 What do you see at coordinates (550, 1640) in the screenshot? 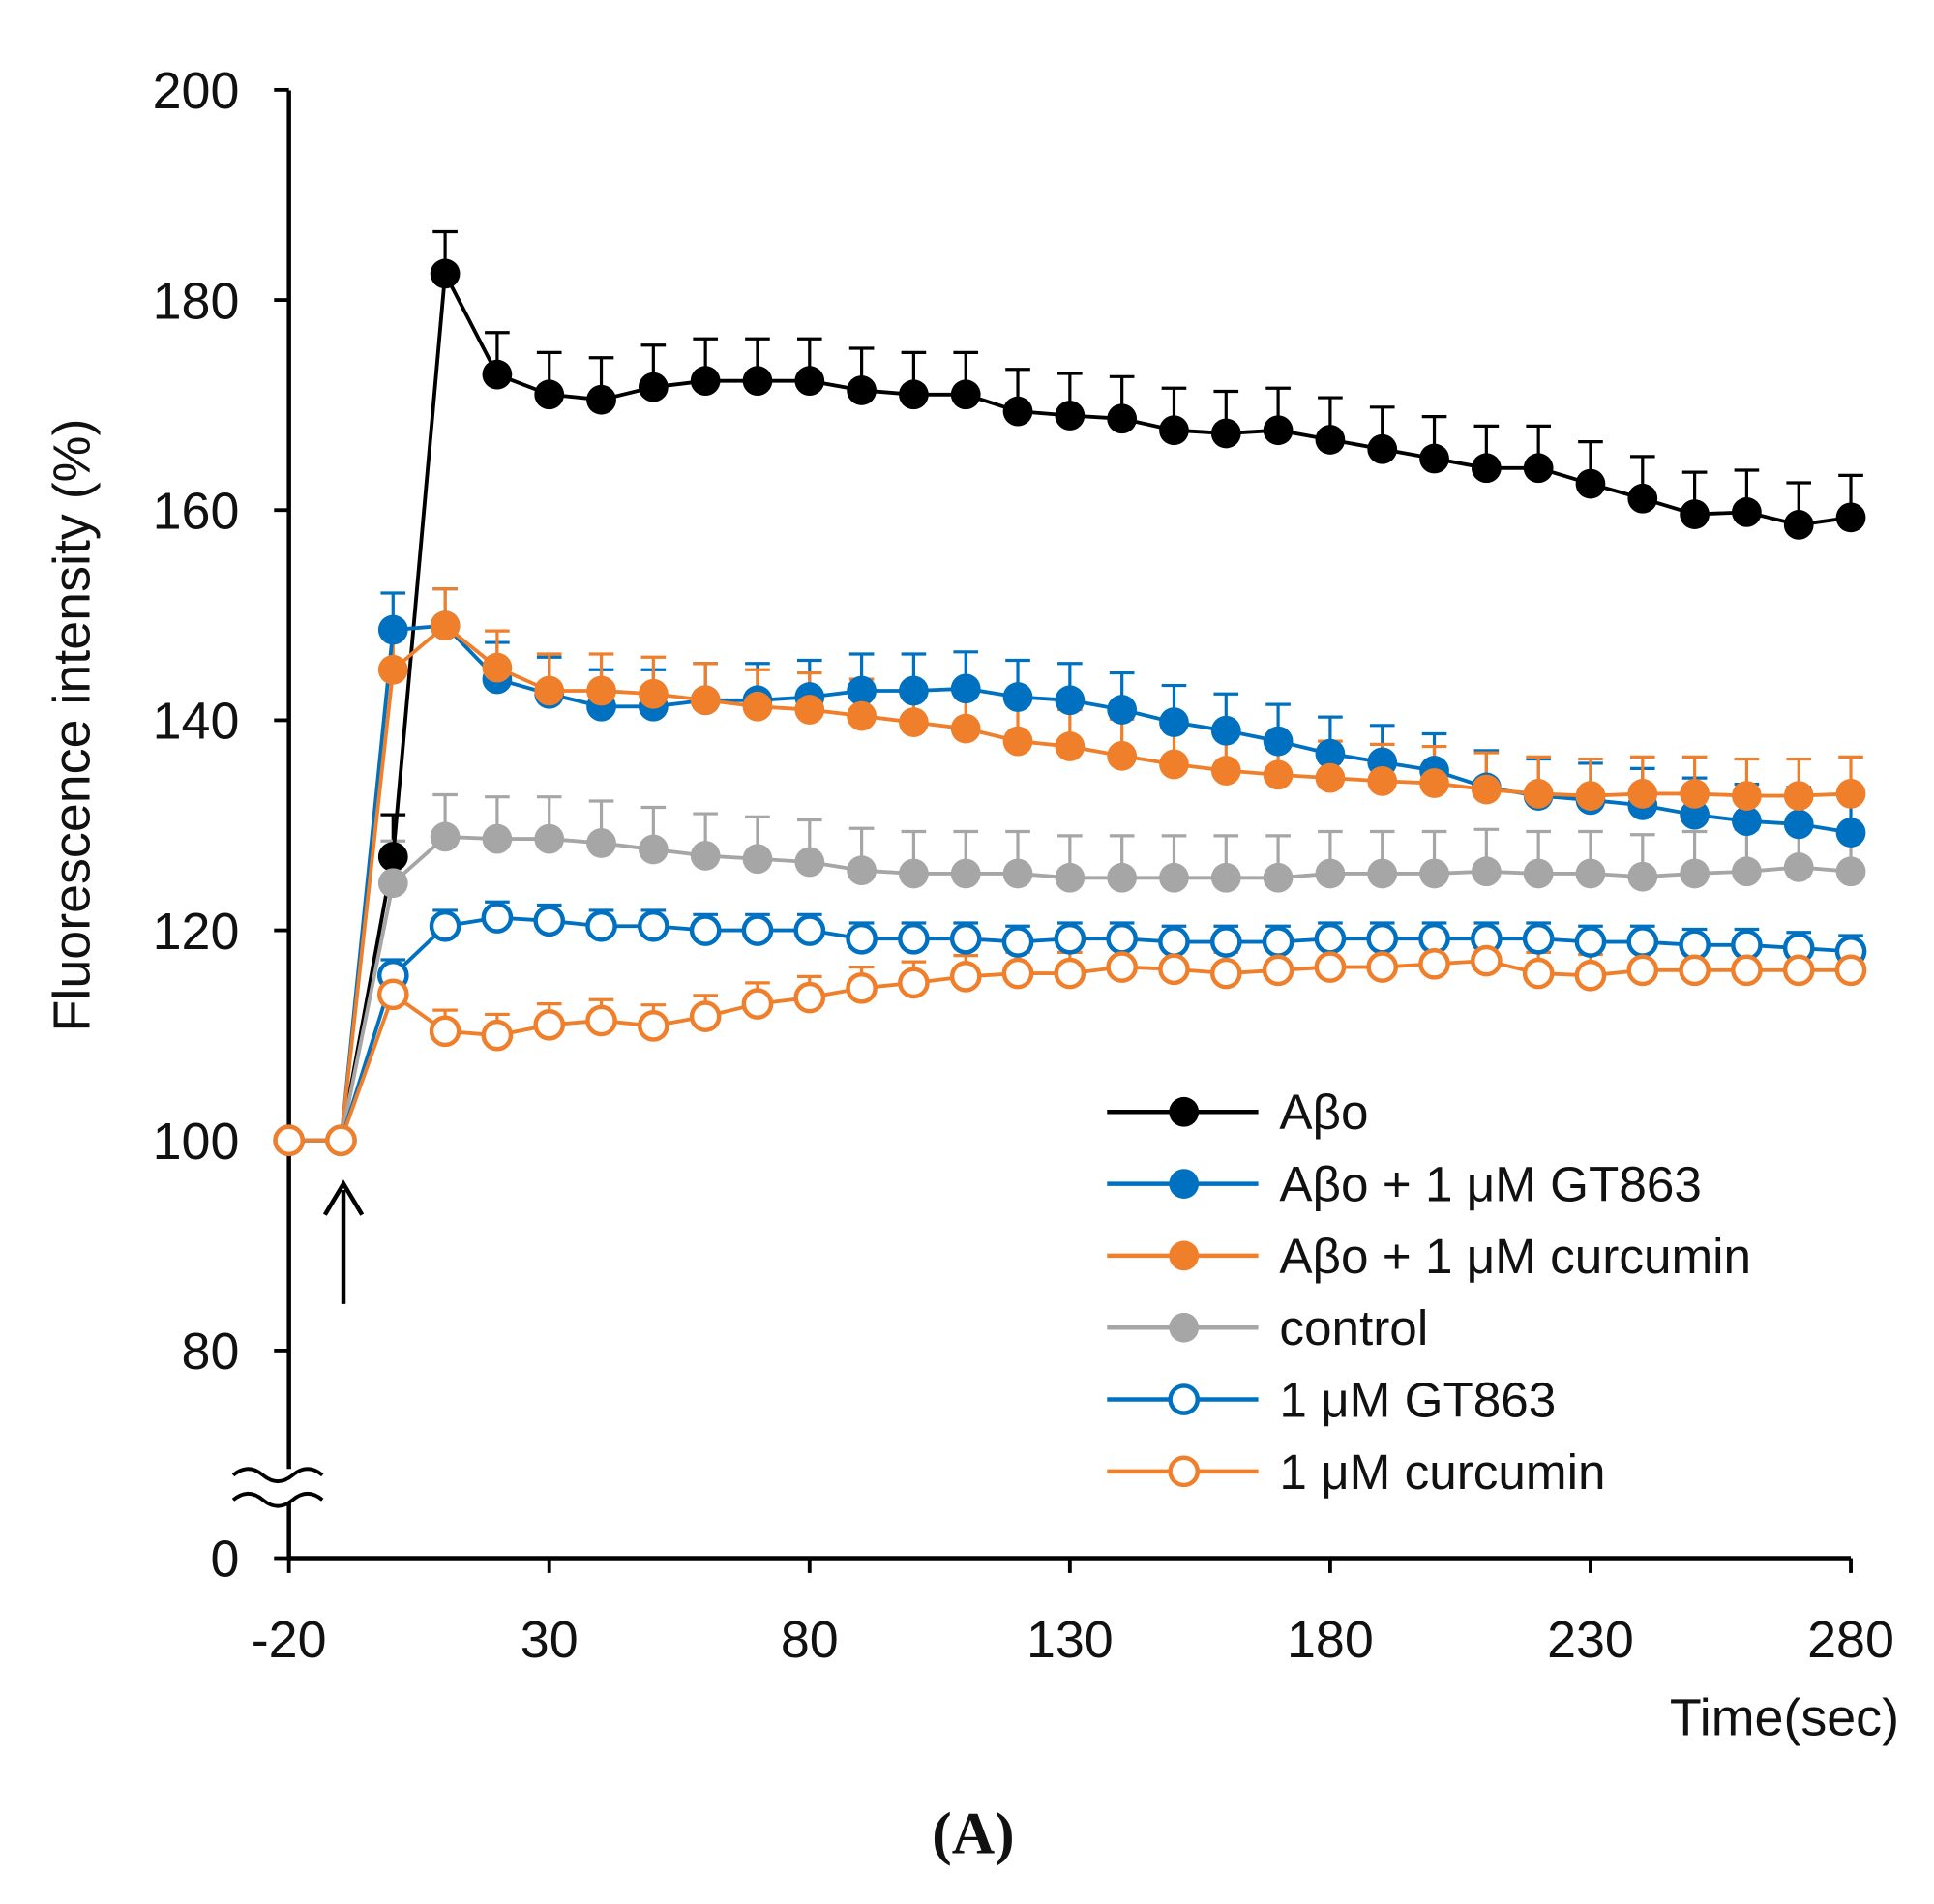
I see `x-tick-label: 30` at bounding box center [550, 1640].